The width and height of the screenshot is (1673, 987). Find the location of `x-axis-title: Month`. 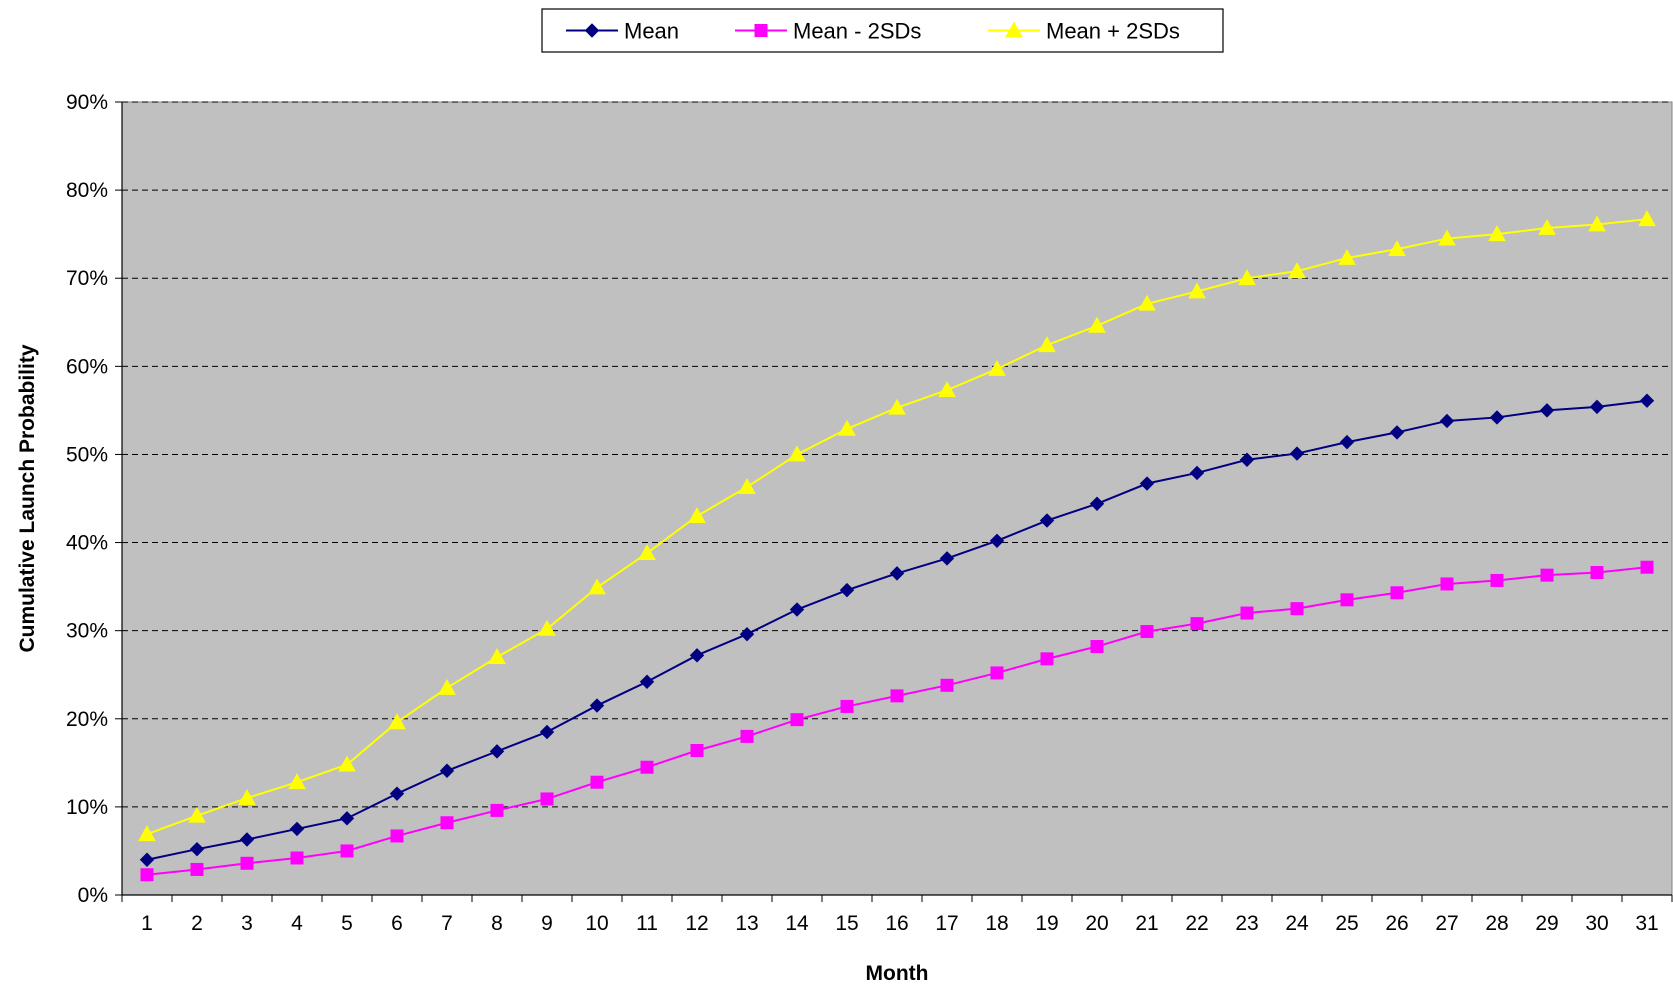

x-axis-title: Month is located at coordinates (897, 973).